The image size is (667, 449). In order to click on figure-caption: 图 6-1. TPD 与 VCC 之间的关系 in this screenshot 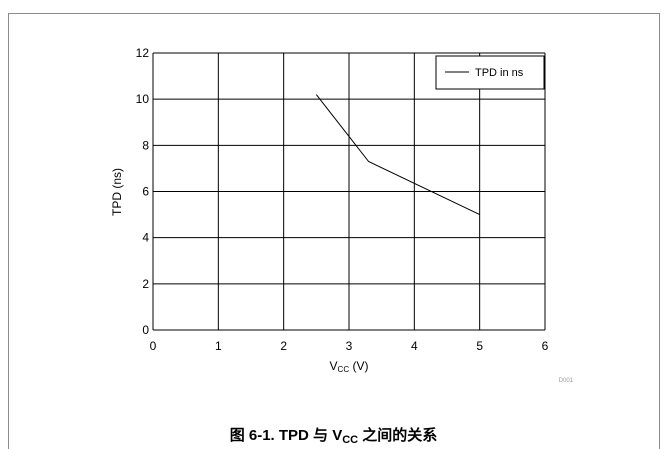, I will do `click(333, 435)`.